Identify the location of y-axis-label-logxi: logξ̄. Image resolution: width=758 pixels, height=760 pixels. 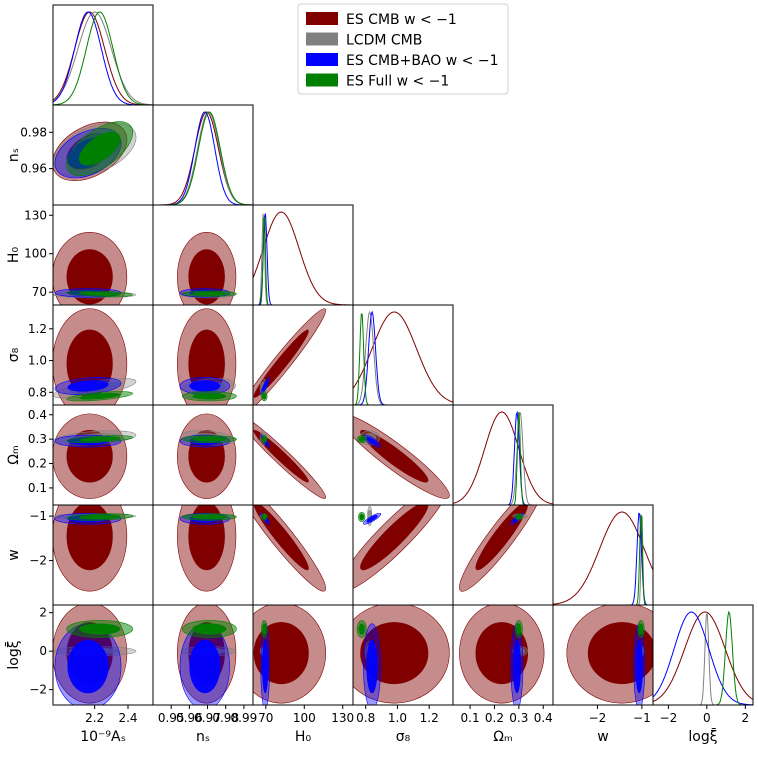
(13, 654).